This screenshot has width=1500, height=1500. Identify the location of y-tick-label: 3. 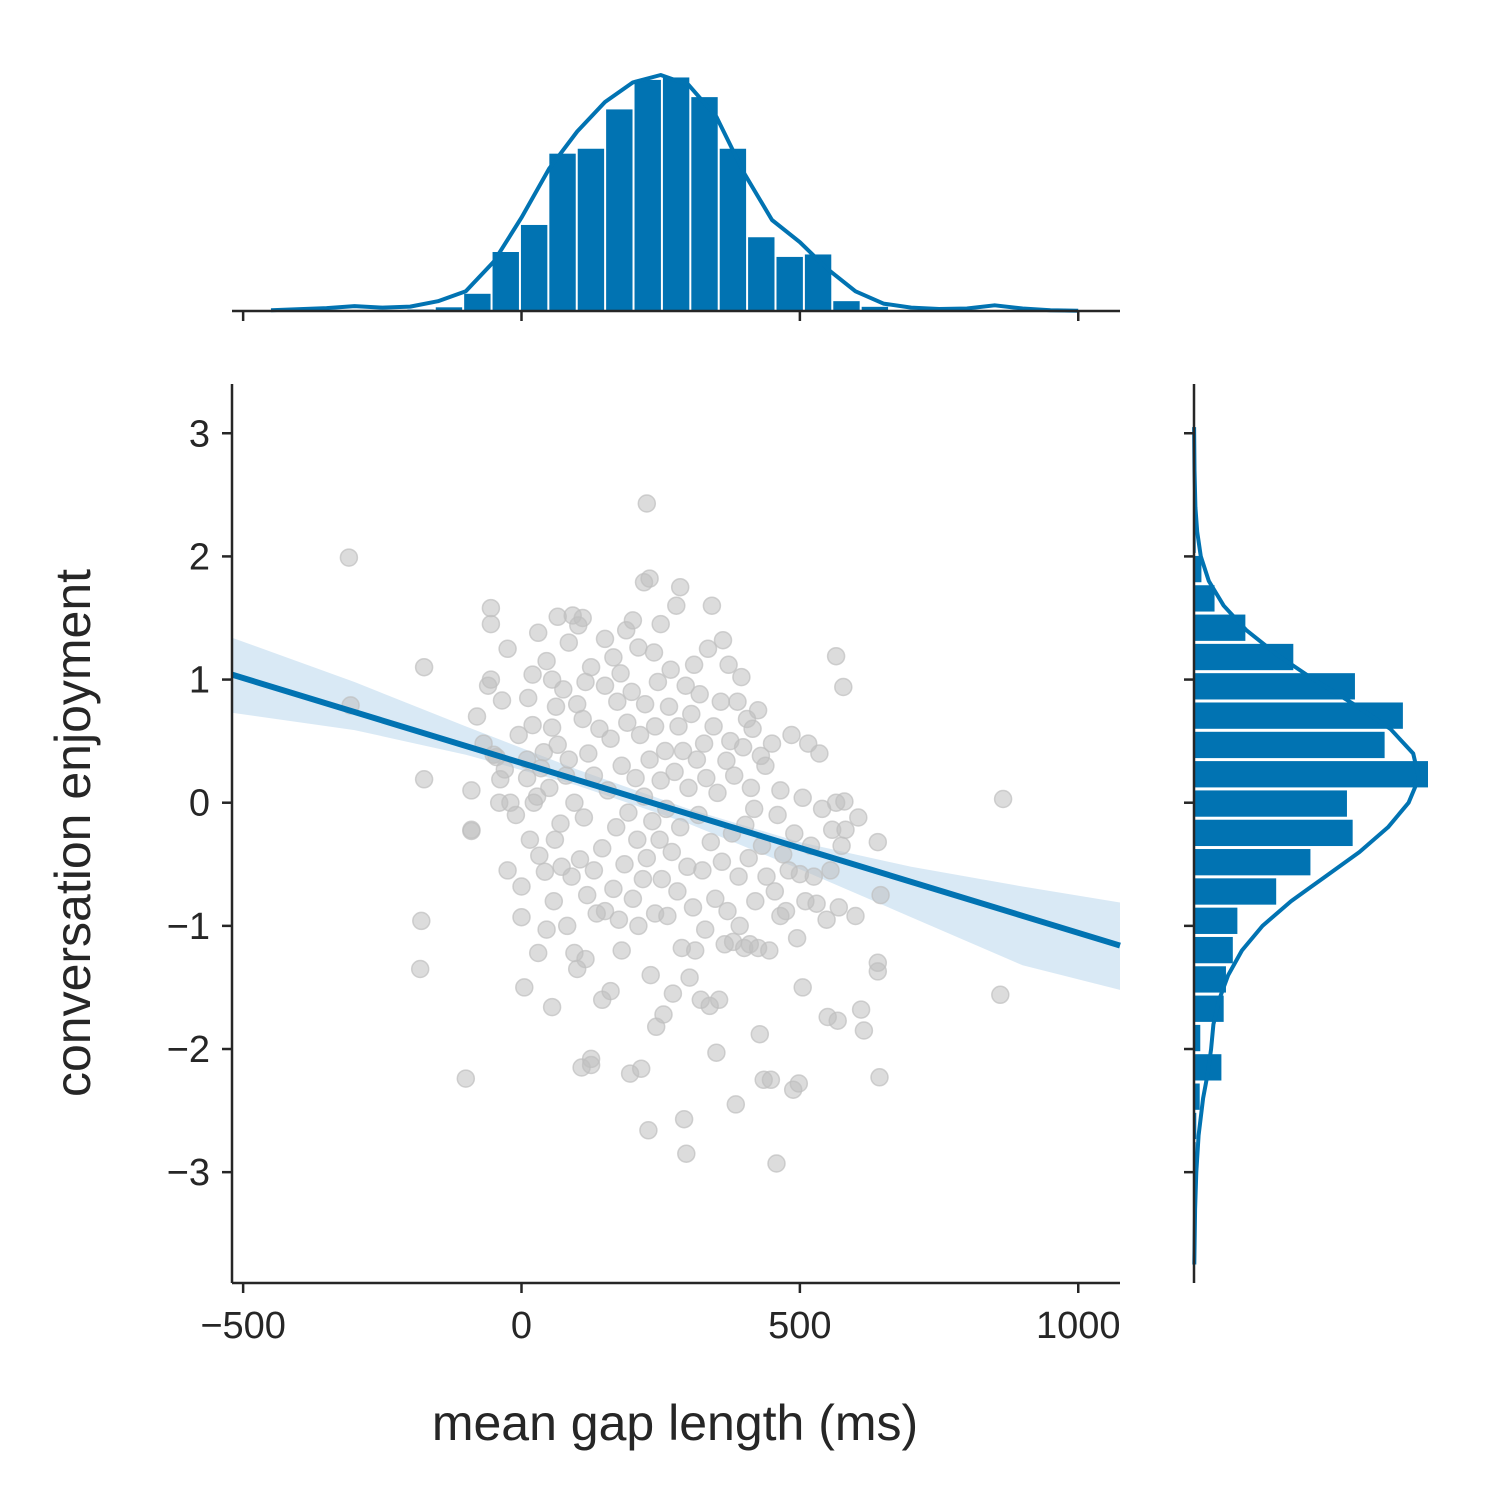
(199, 434).